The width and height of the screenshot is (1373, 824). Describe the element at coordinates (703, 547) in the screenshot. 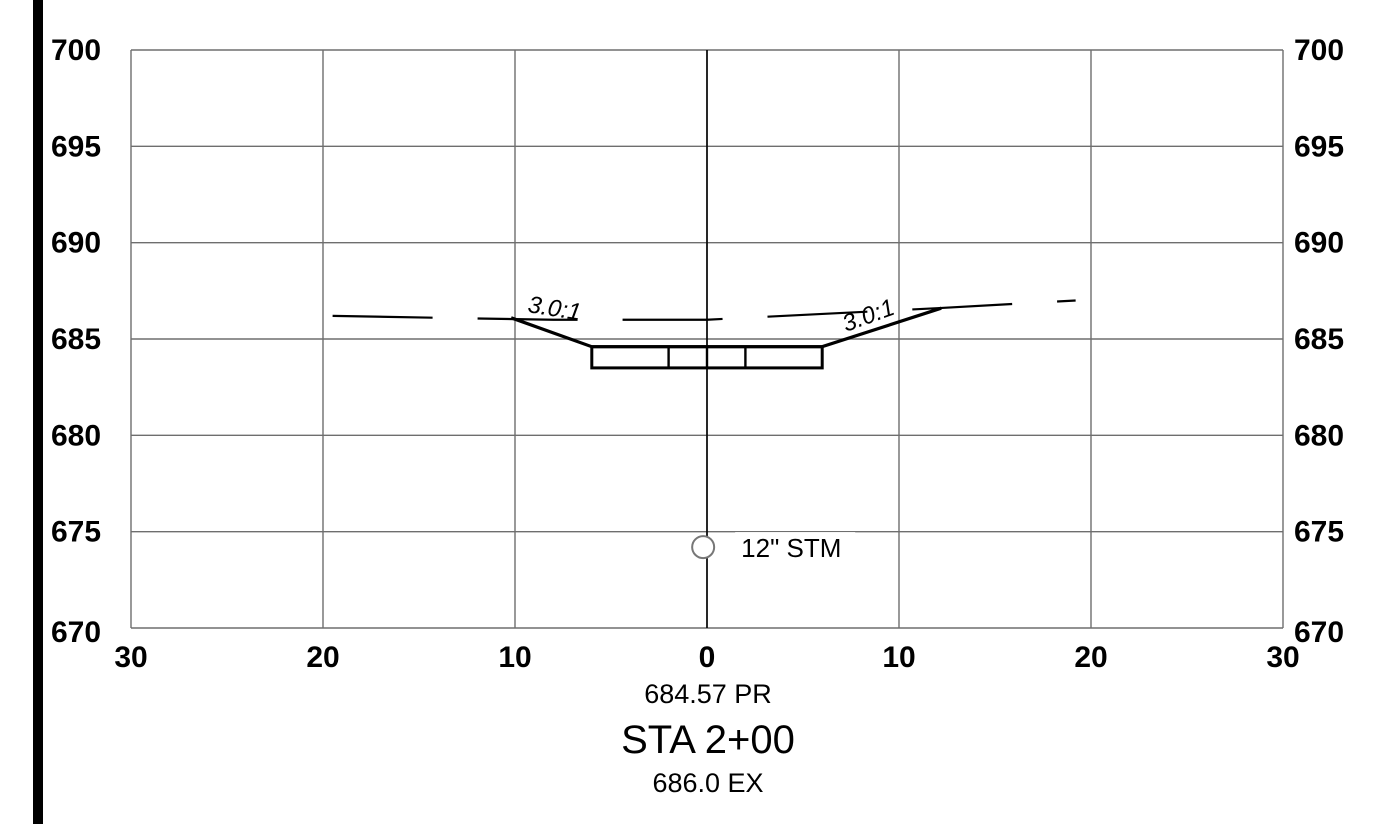

I see `storm-pipe-symbol` at that location.